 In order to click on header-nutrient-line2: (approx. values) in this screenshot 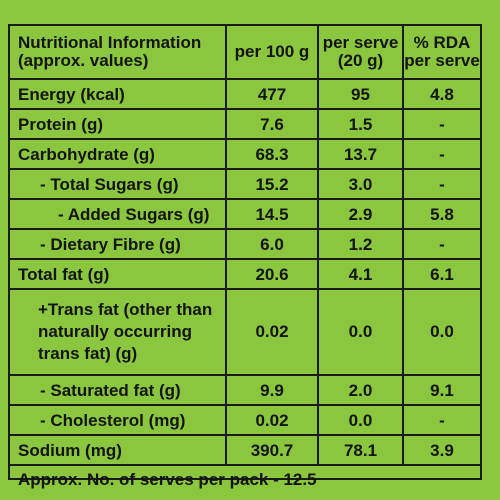, I will do `click(83, 60)`.